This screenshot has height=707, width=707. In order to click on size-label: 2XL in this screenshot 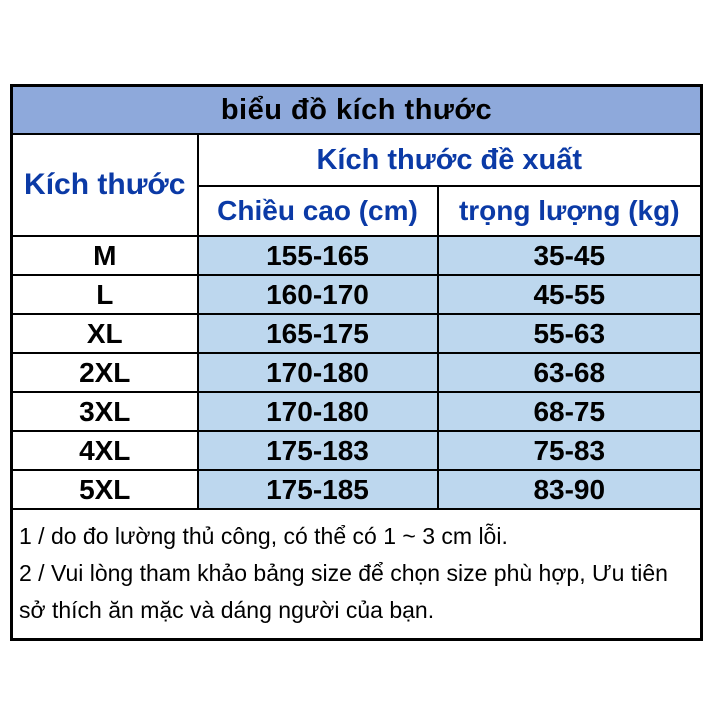, I will do `click(104, 372)`.